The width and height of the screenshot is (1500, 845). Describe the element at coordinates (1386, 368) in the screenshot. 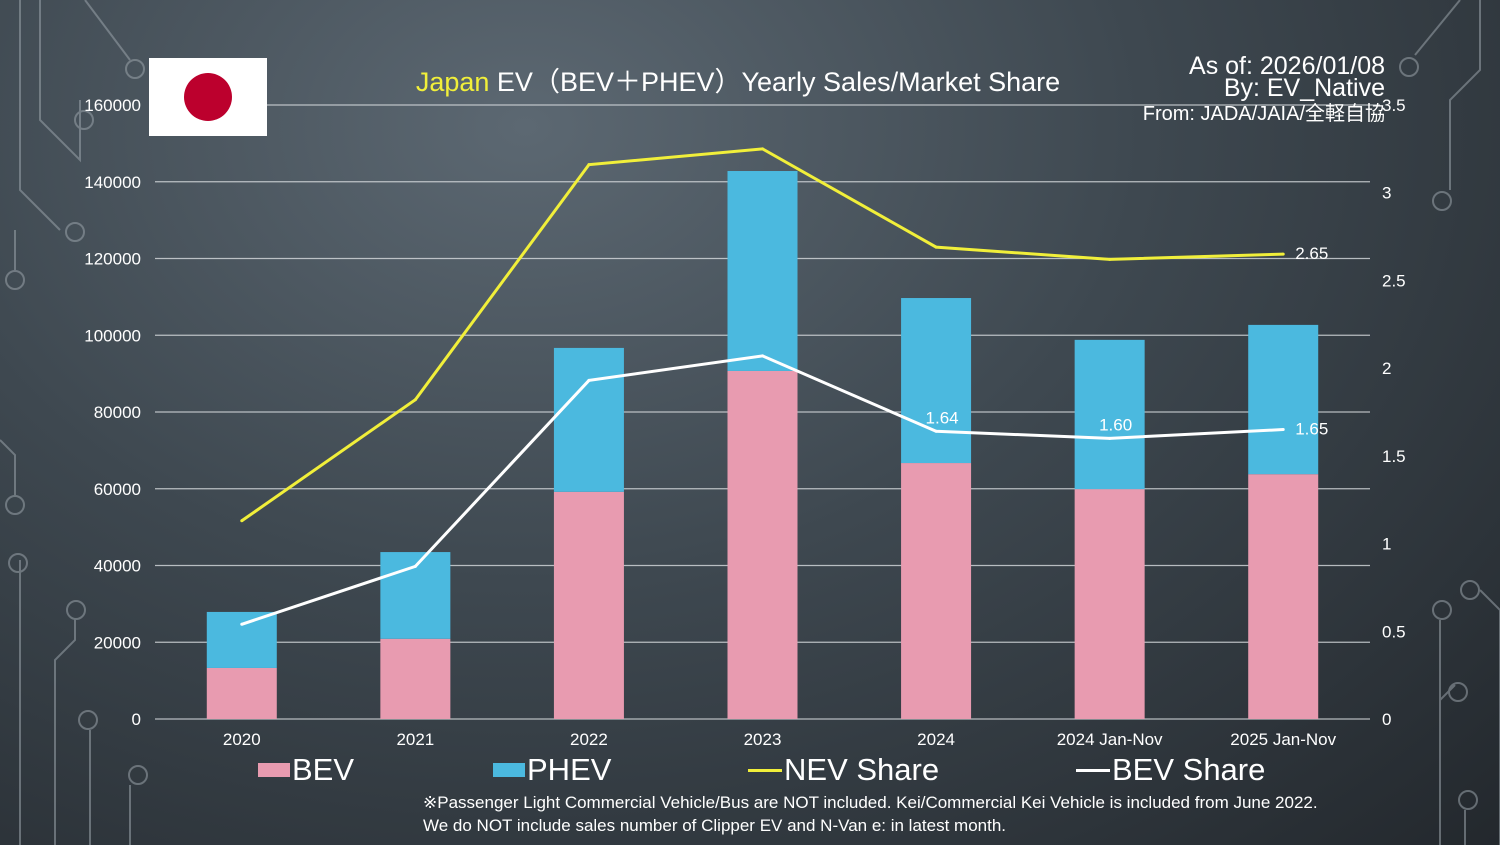

I see `y2-tick-label: 2` at that location.